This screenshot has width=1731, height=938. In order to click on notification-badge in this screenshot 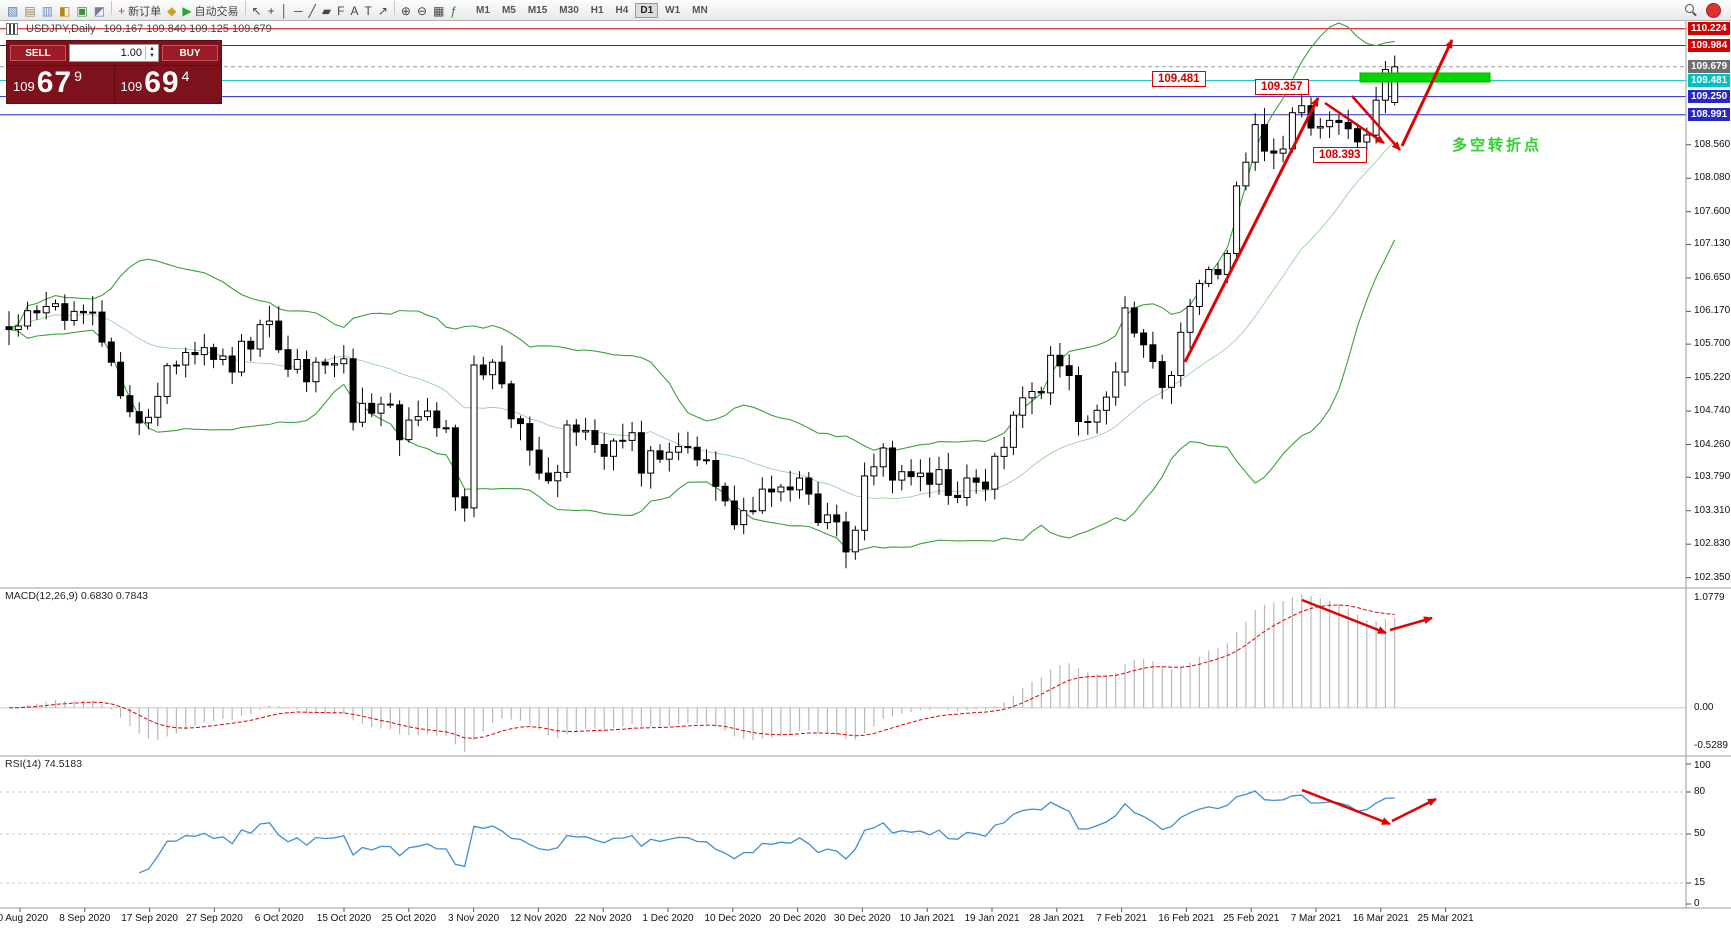, I will do `click(1713, 10)`.